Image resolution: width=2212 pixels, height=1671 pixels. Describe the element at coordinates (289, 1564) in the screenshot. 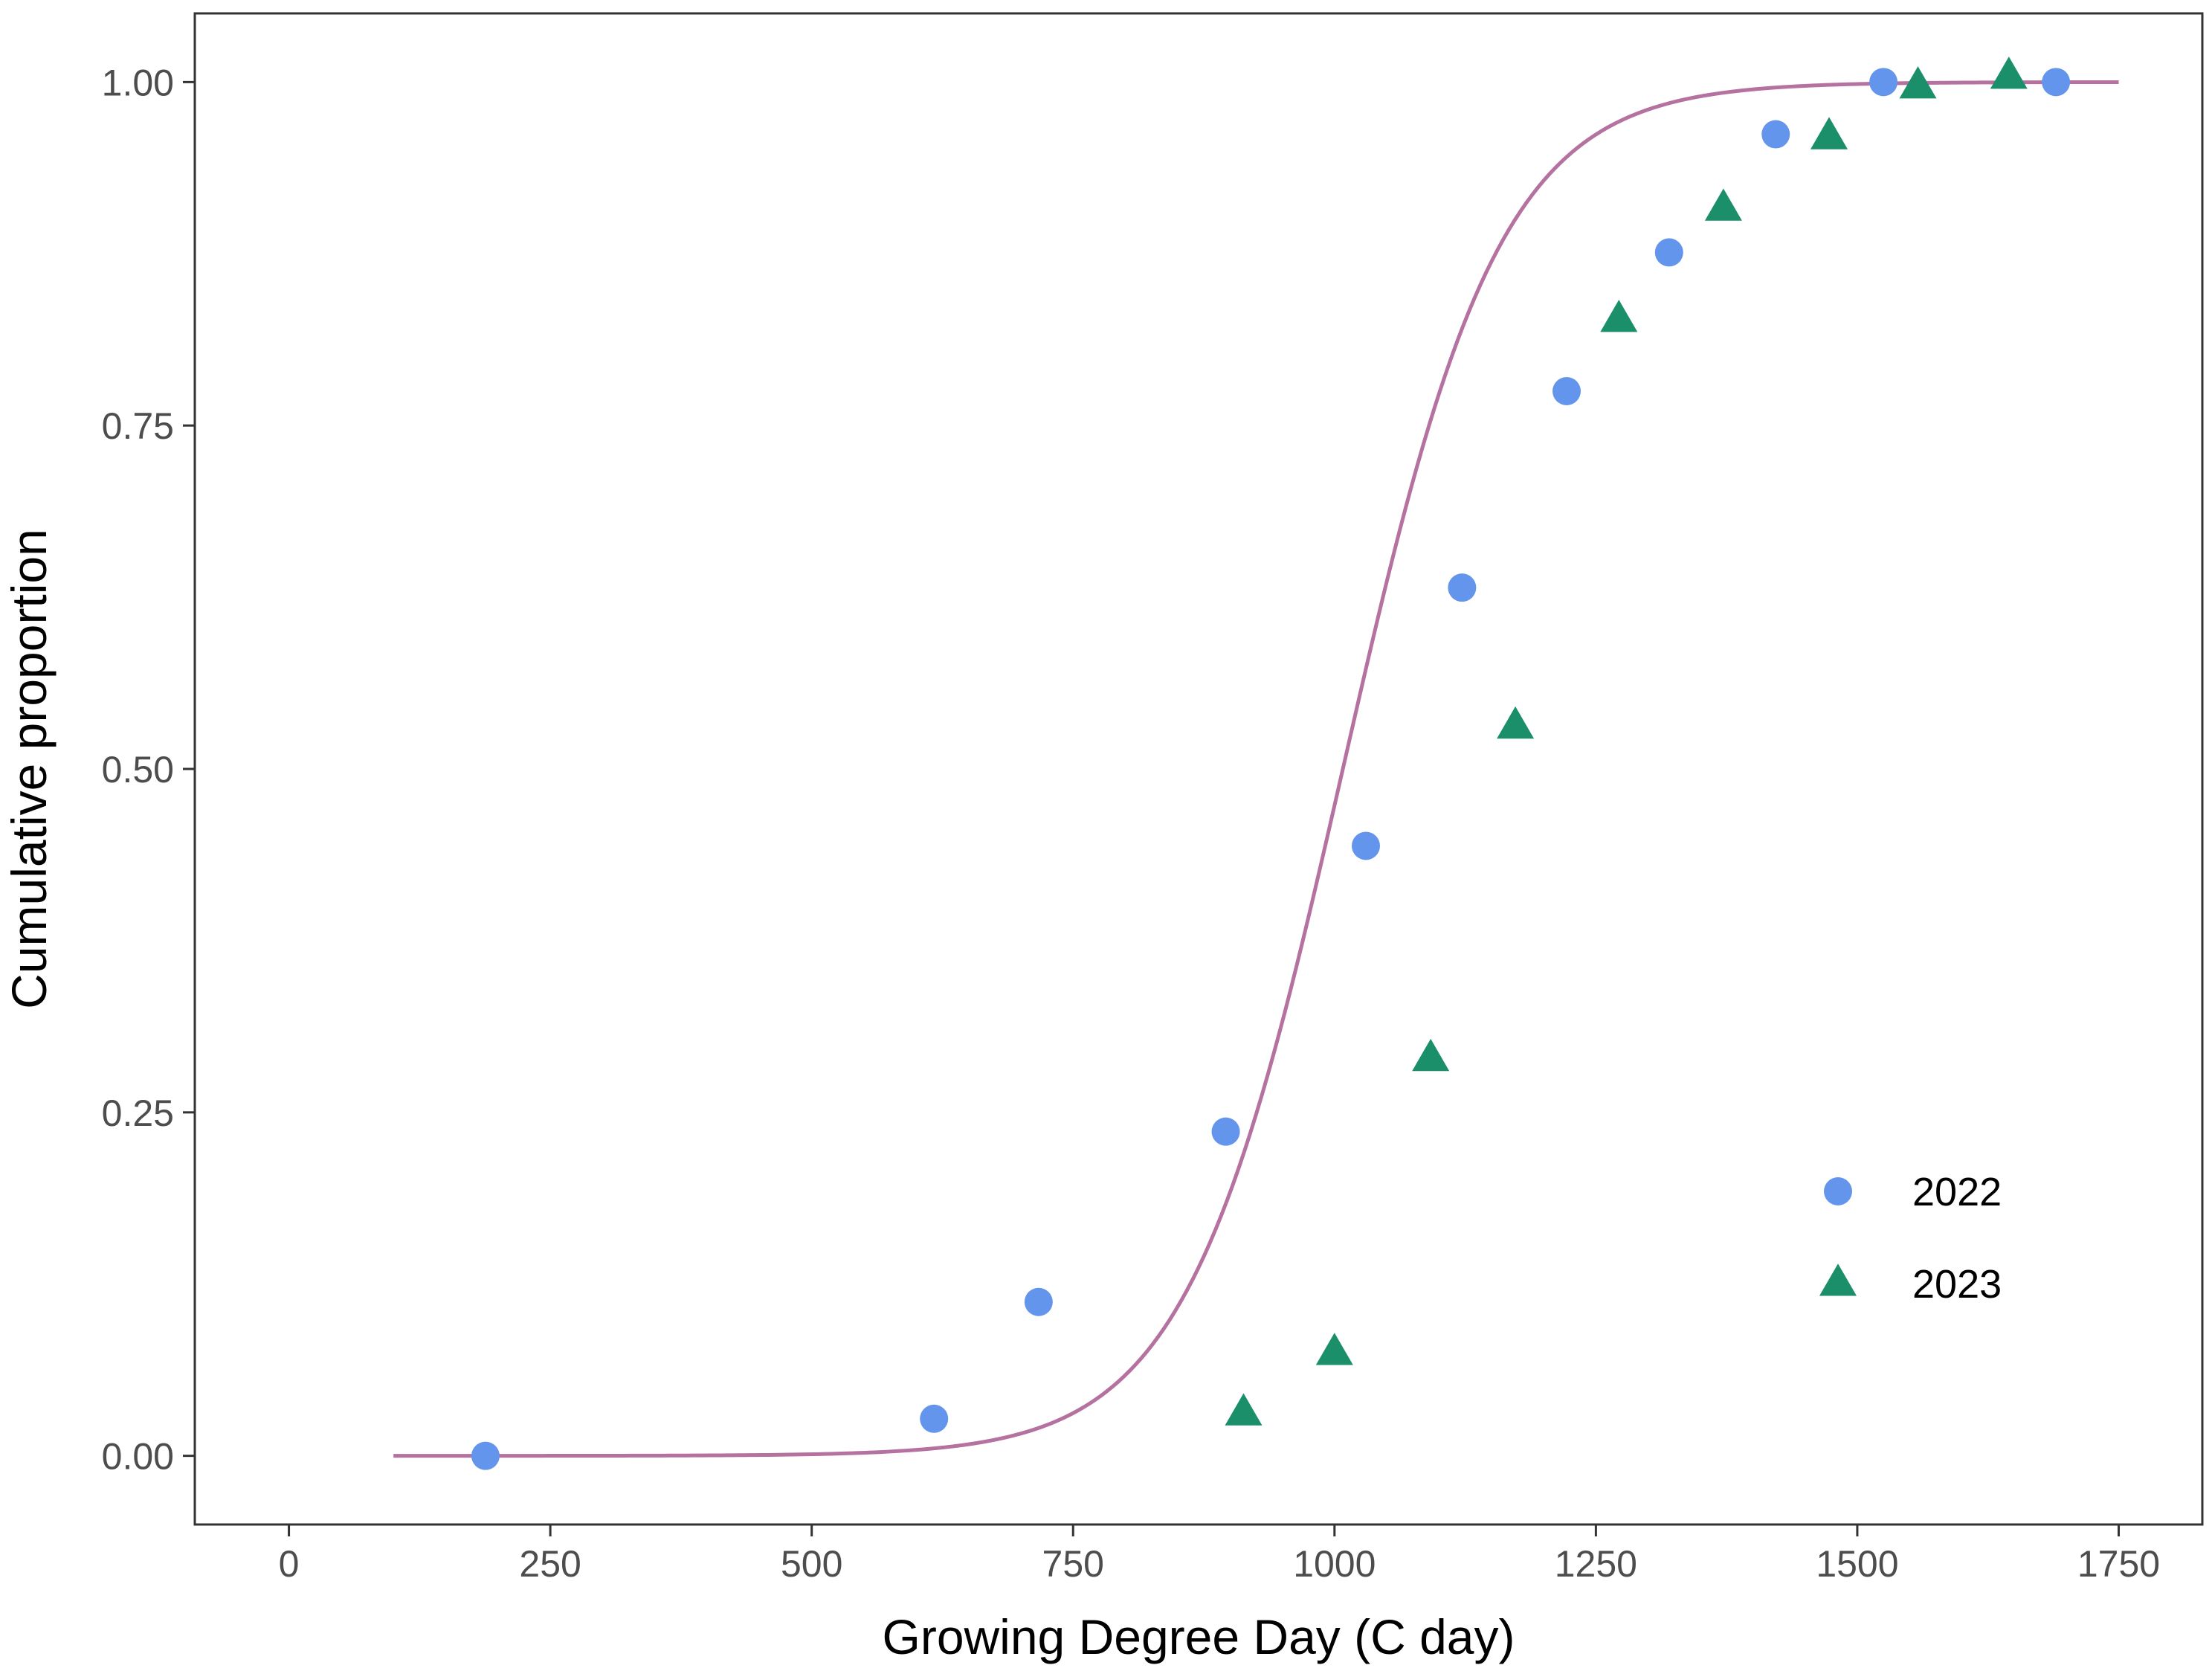

I see `x-tick-label: 0` at that location.